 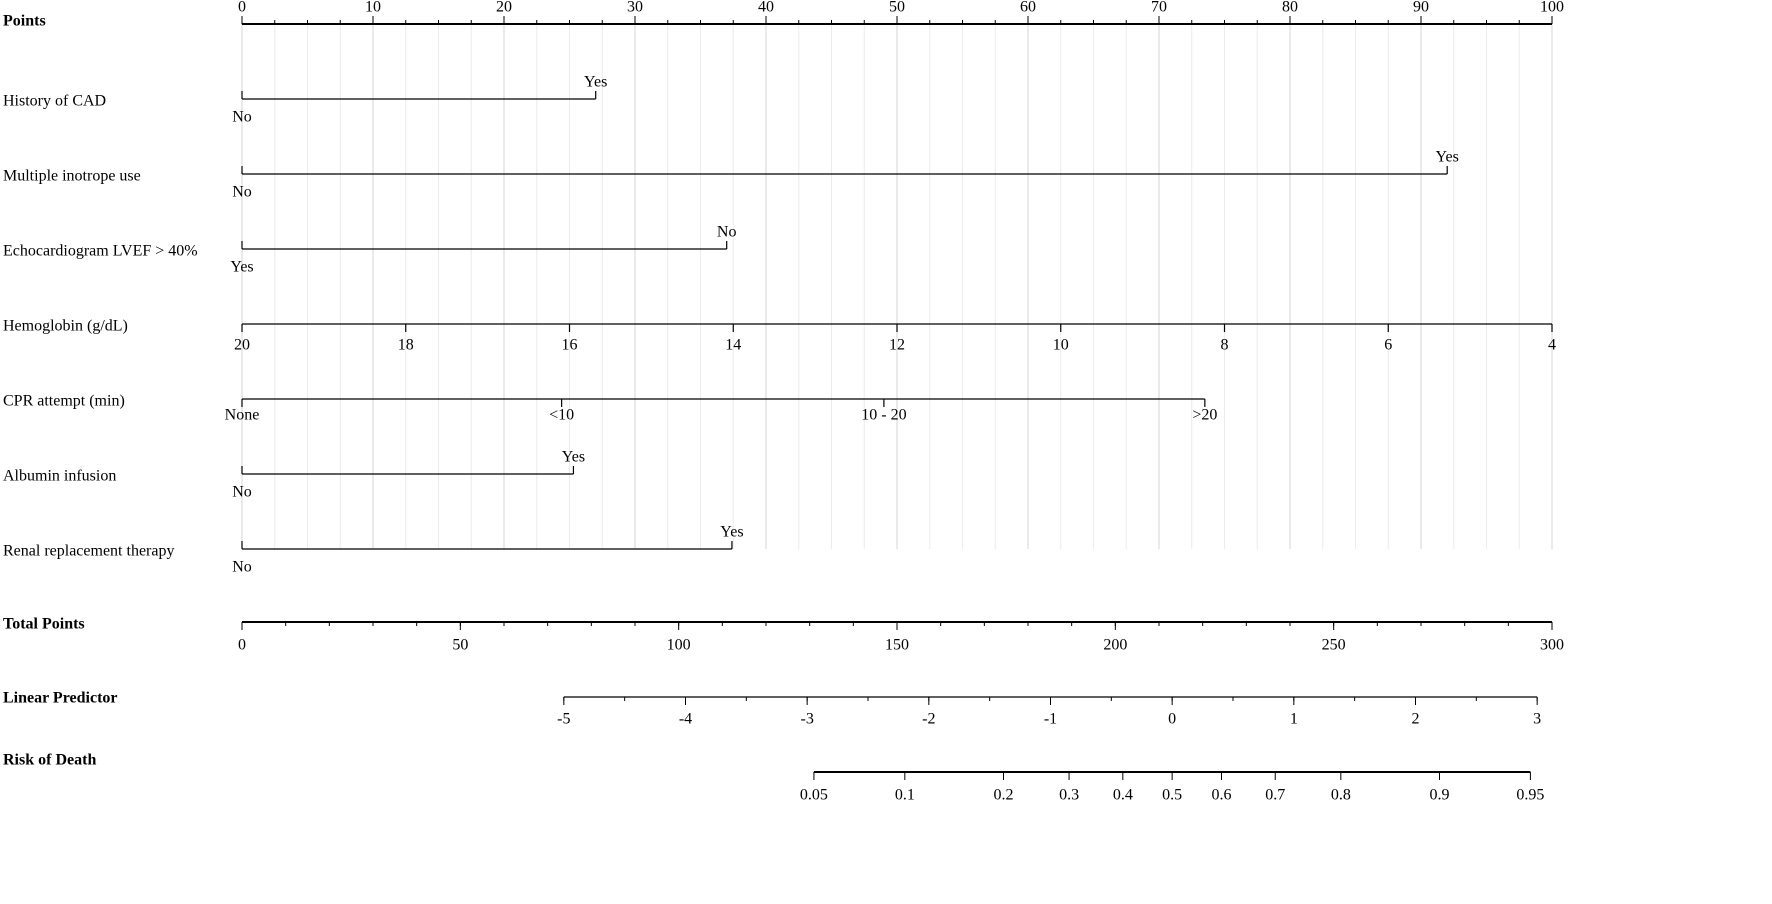 What do you see at coordinates (1003, 795) in the screenshot?
I see `tick-label: 0.2` at bounding box center [1003, 795].